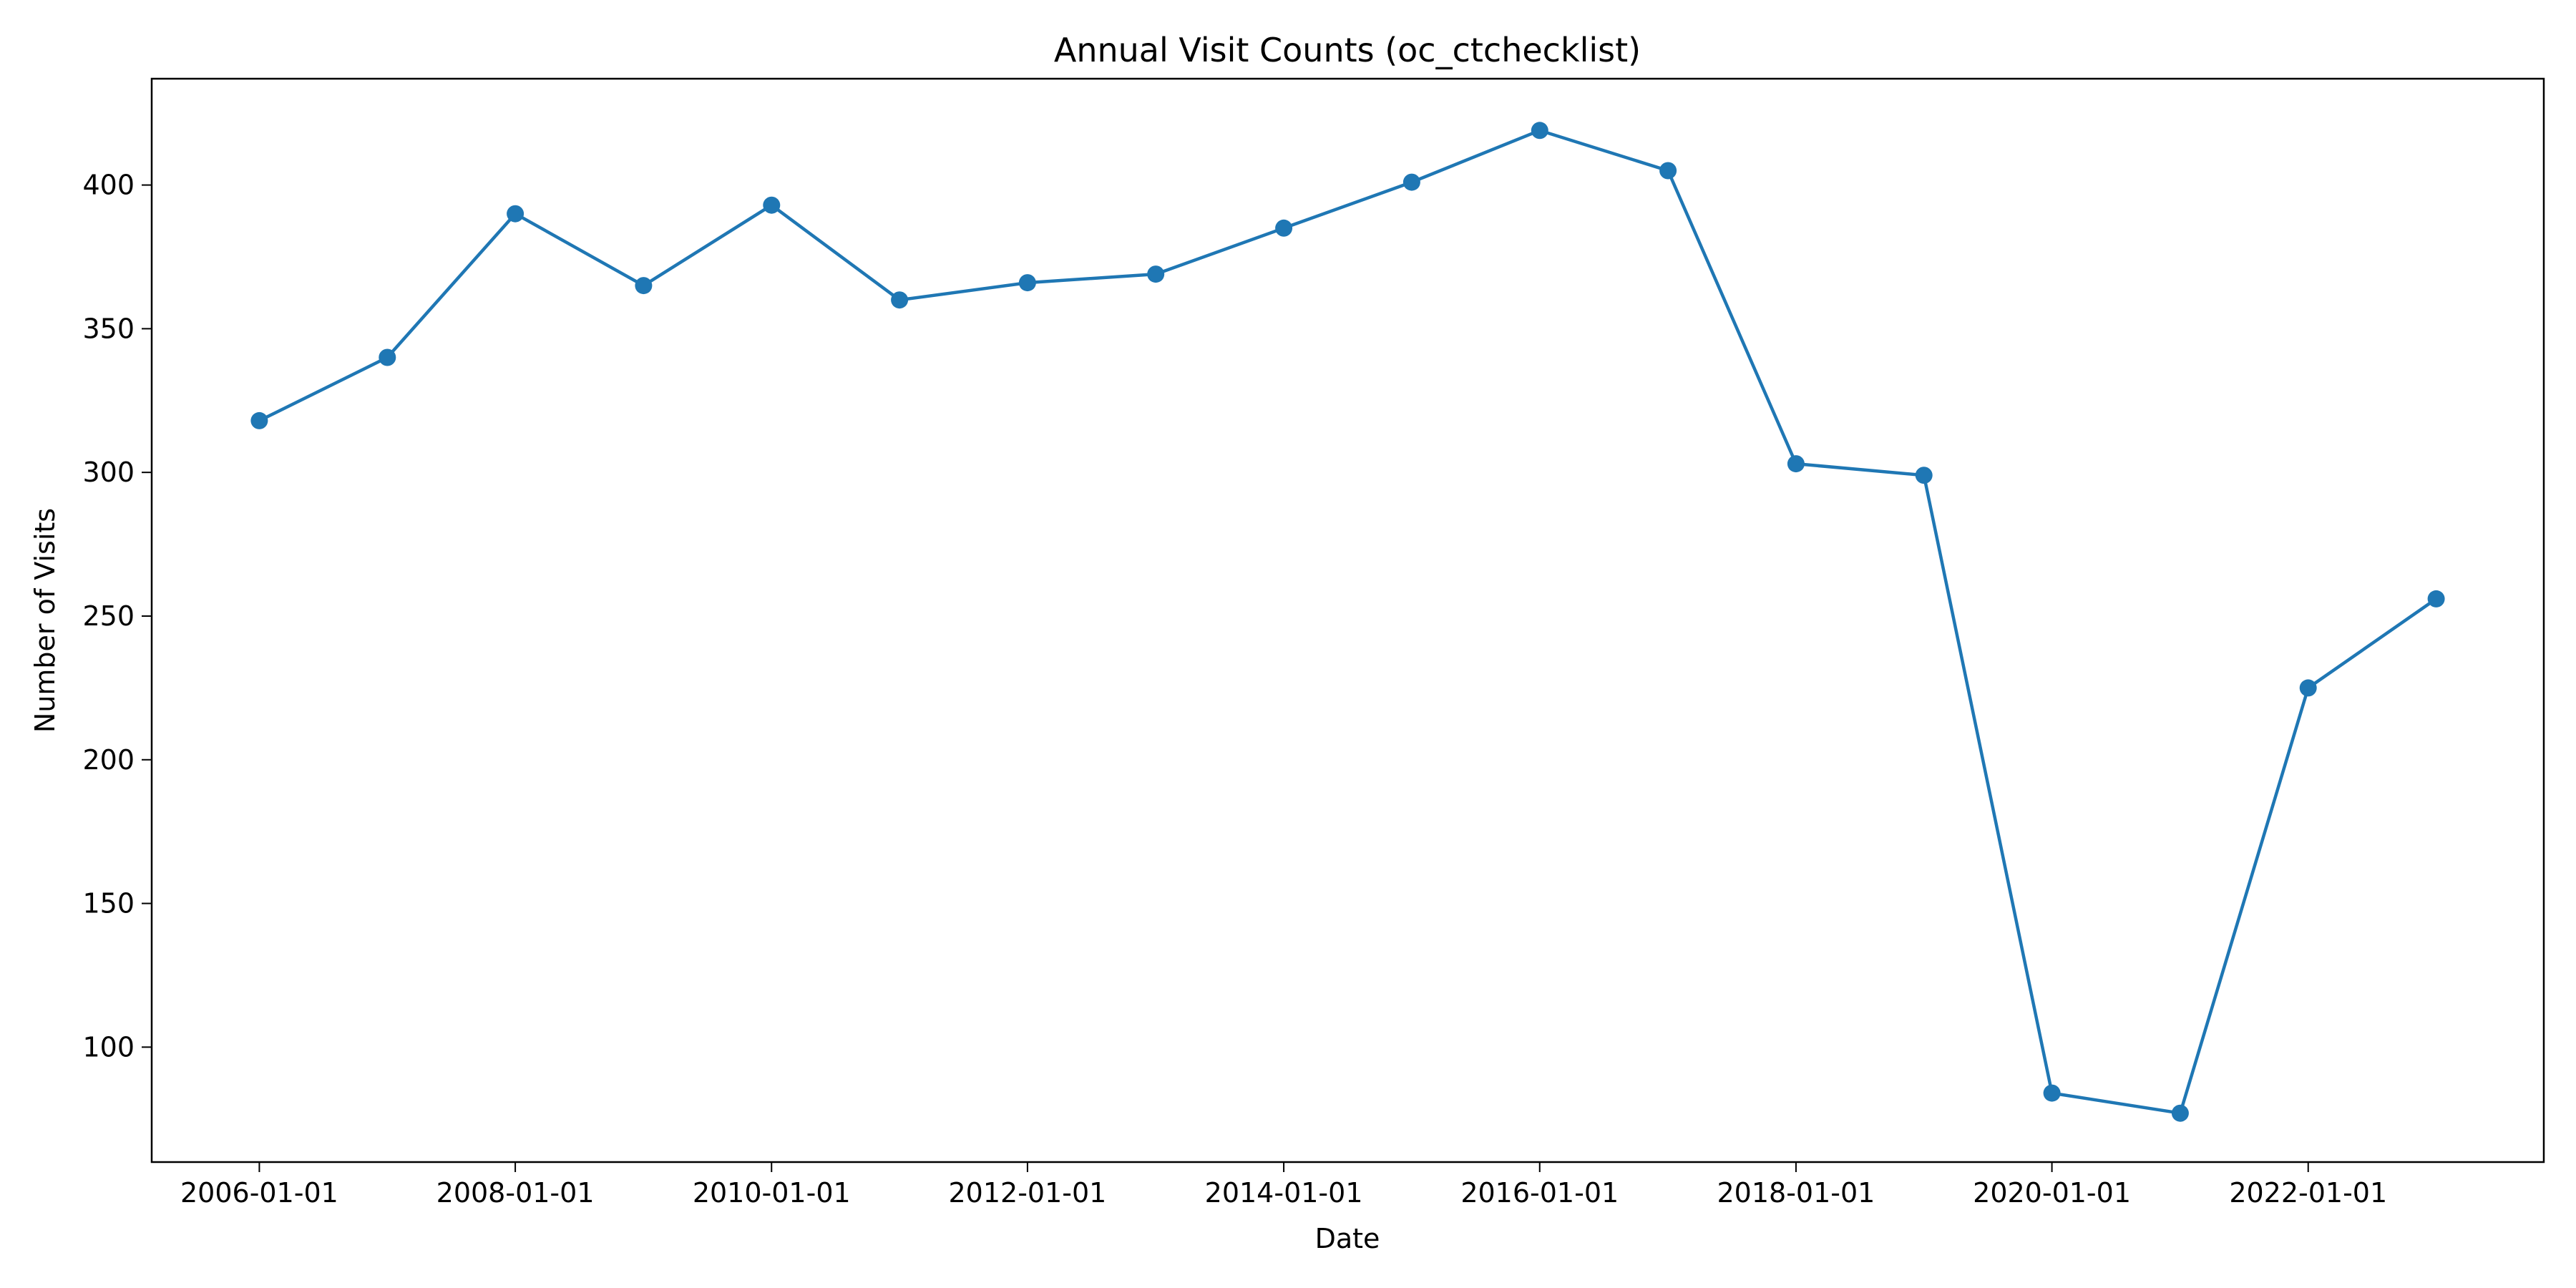 Image resolution: width=2576 pixels, height=1288 pixels. What do you see at coordinates (1027, 1193) in the screenshot?
I see `x-tick-label: 2012-01-01` at bounding box center [1027, 1193].